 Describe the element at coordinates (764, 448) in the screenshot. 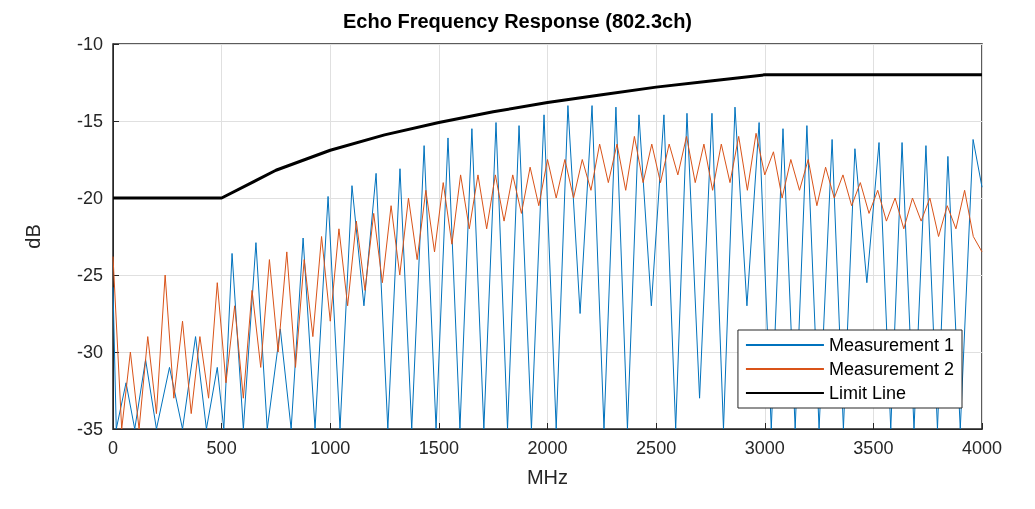

I see `x-tick-label: 3000` at that location.